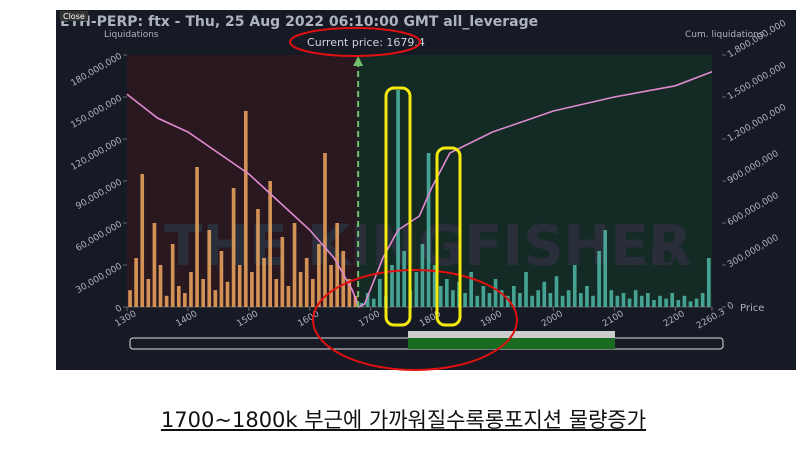 Image resolution: width=807 pixels, height=451 pixels. What do you see at coordinates (752, 308) in the screenshot?
I see `x-axis-label: Price` at bounding box center [752, 308].